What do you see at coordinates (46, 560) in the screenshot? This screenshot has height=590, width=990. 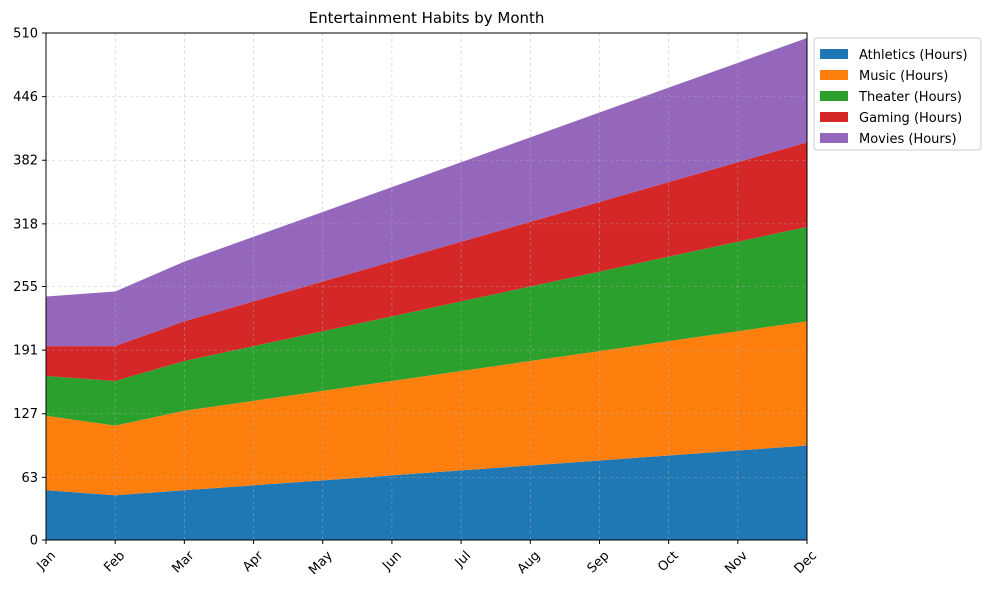 I see `x-tick-label: Jan` at bounding box center [46, 560].